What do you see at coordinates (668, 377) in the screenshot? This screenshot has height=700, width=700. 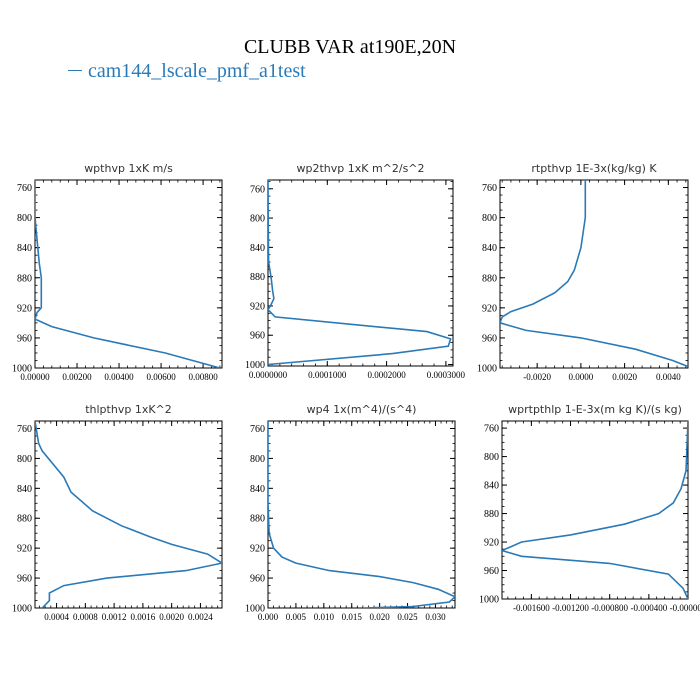 I see `x-tick-label: 0.0040` at bounding box center [668, 377].